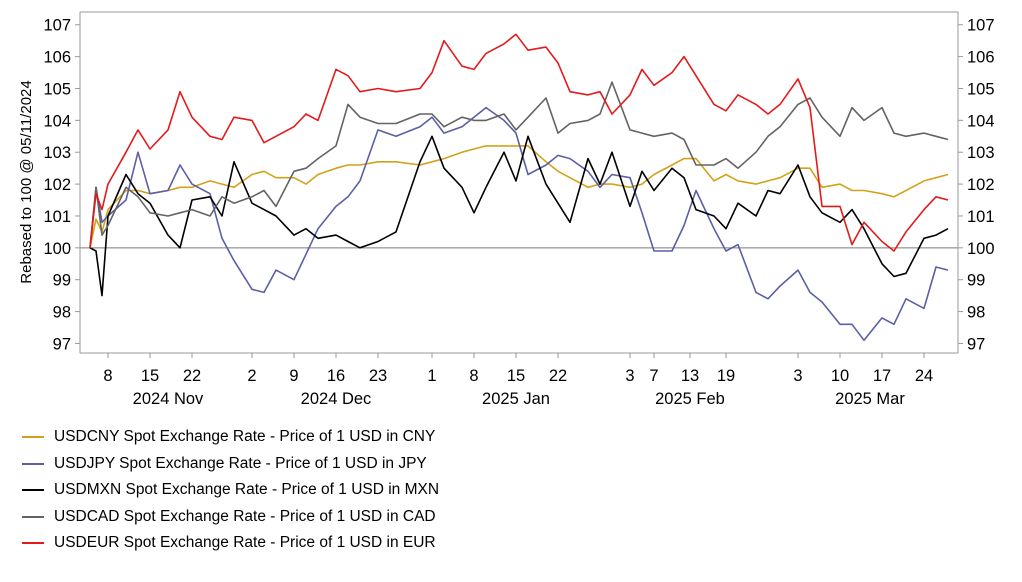 This screenshot has width=1022, height=582. Describe the element at coordinates (516, 399) in the screenshot. I see `x-month-label: 2025 Jan` at that location.